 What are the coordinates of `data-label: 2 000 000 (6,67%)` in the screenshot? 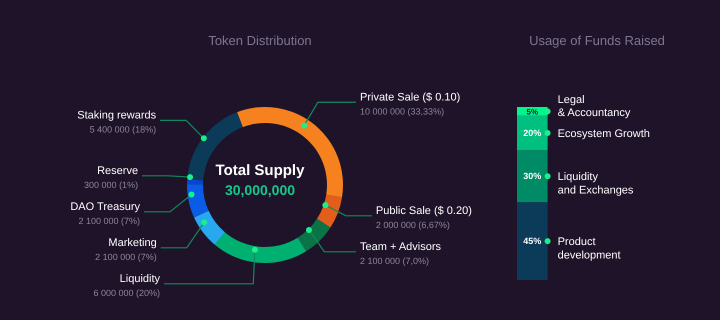 It's located at (413, 225).